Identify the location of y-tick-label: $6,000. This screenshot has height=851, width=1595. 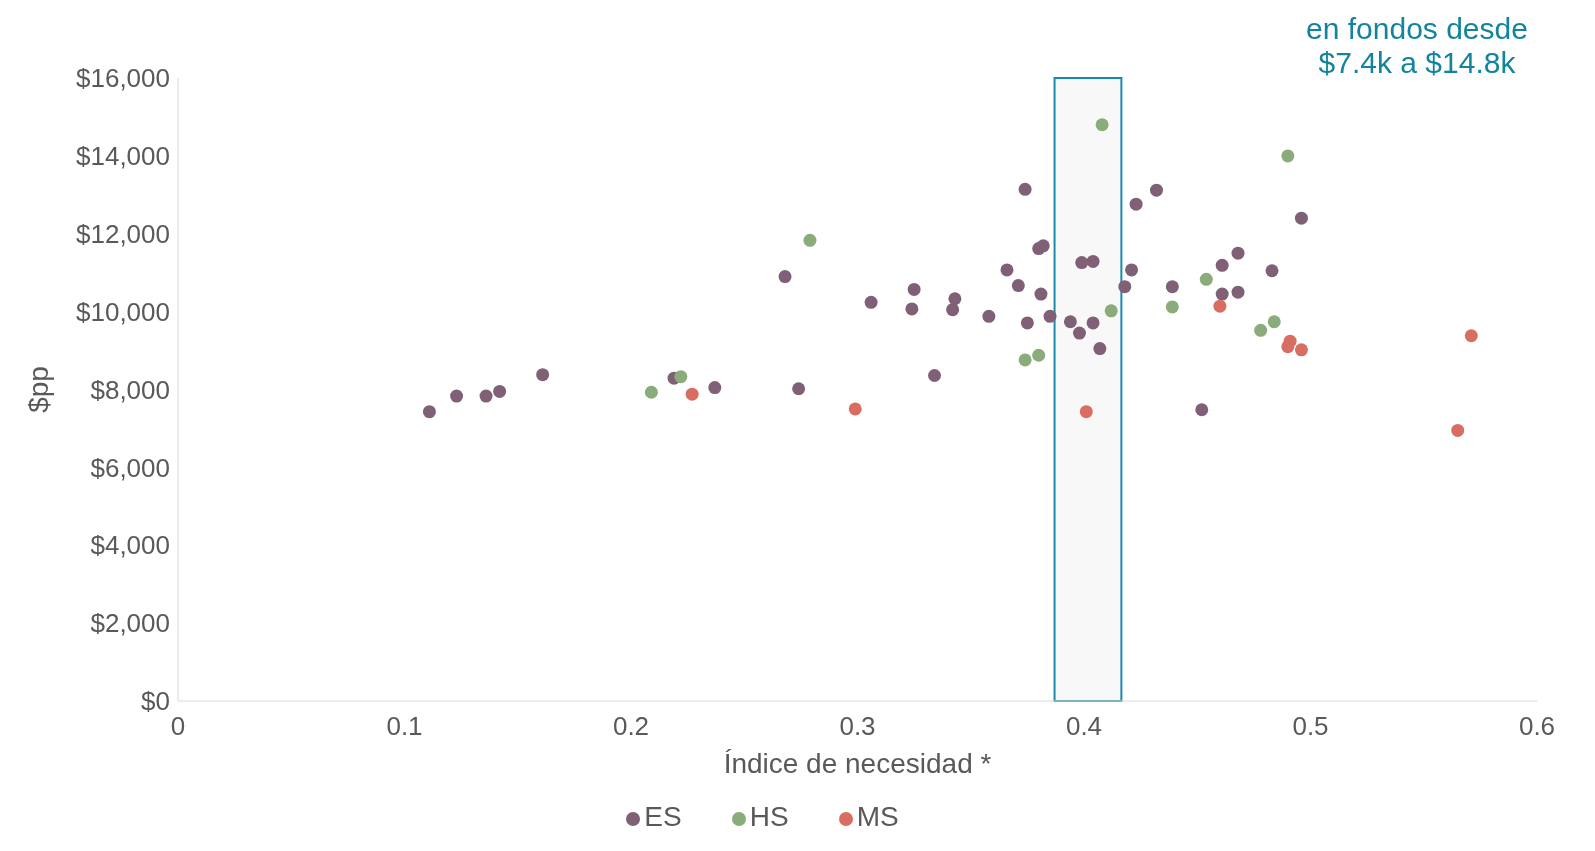
(130, 467).